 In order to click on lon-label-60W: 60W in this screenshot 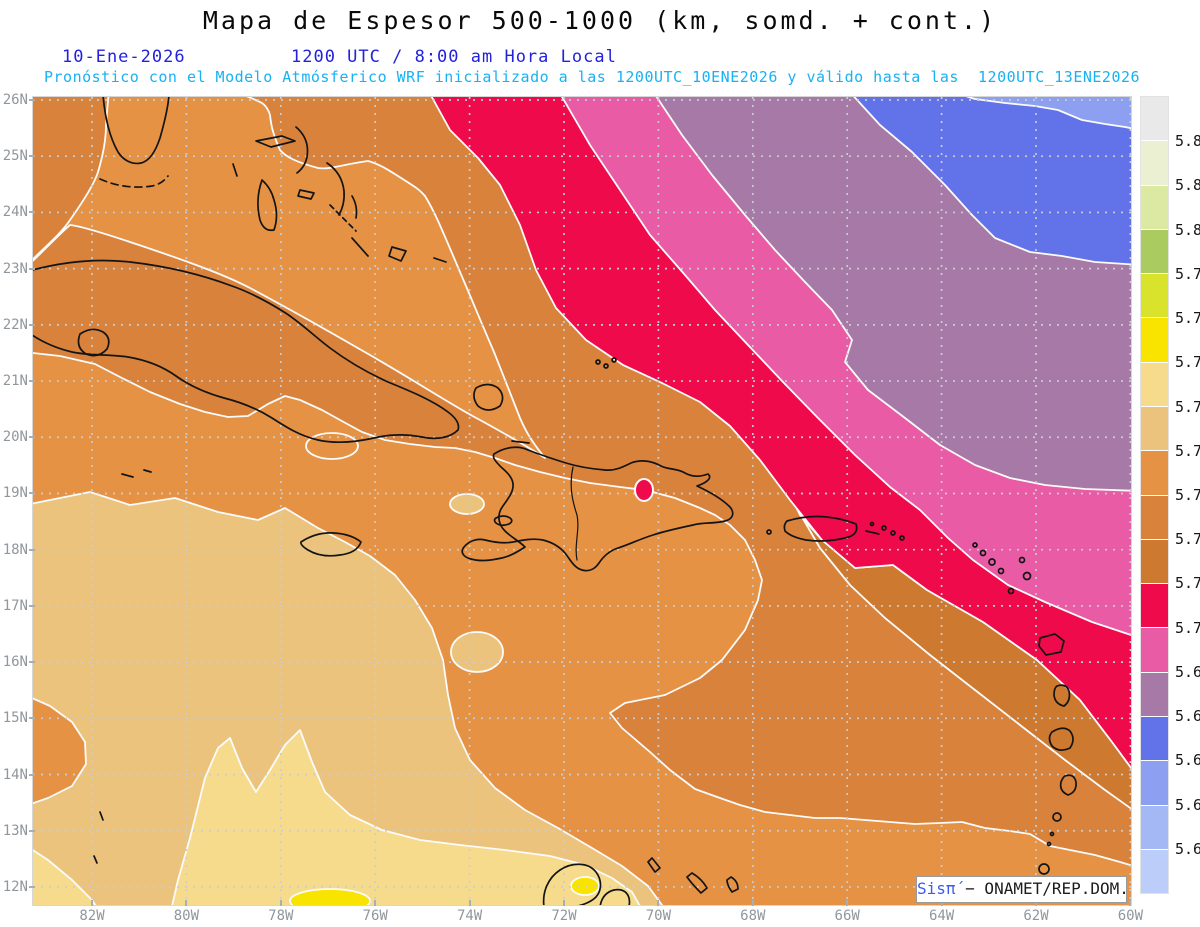, I will do `click(1130, 916)`.